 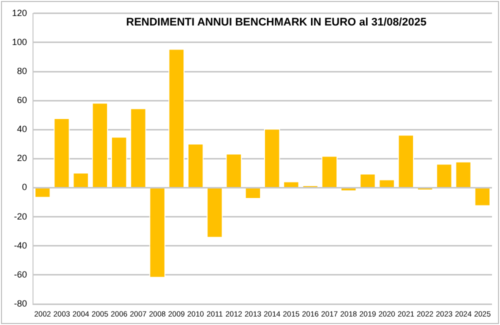 I want to click on y-tick-label: 60, so click(x=22, y=100).